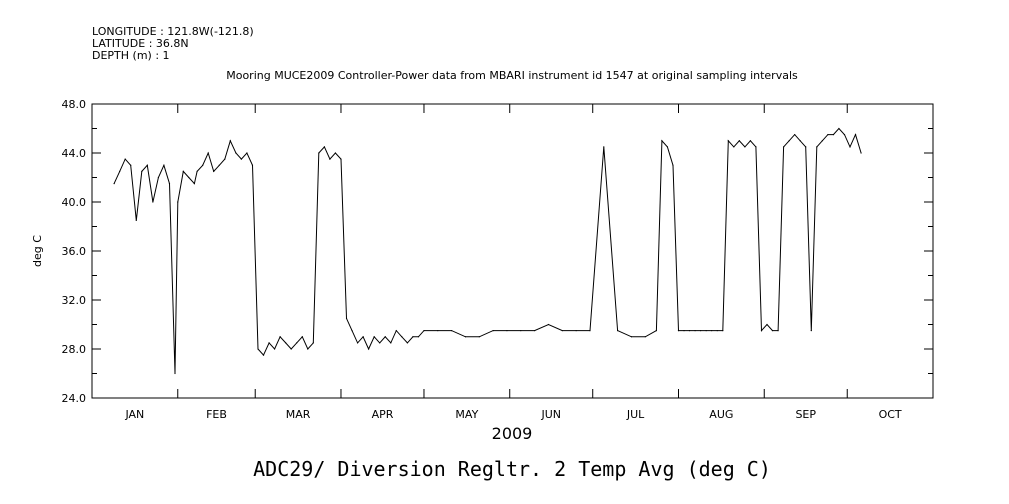 This screenshot has height=504, width=1009. What do you see at coordinates (140, 43) in the screenshot?
I see `latitude-label: LATITUDE : 36.8N` at bounding box center [140, 43].